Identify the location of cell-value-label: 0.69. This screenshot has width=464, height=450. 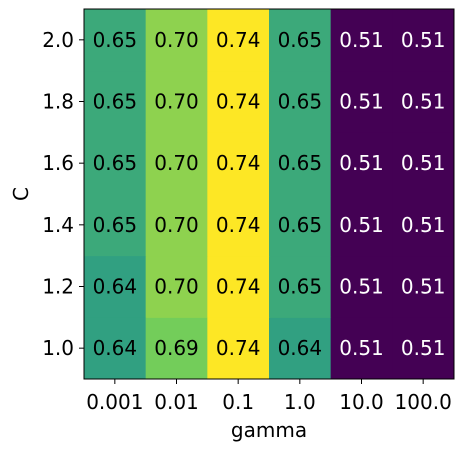
(176, 348).